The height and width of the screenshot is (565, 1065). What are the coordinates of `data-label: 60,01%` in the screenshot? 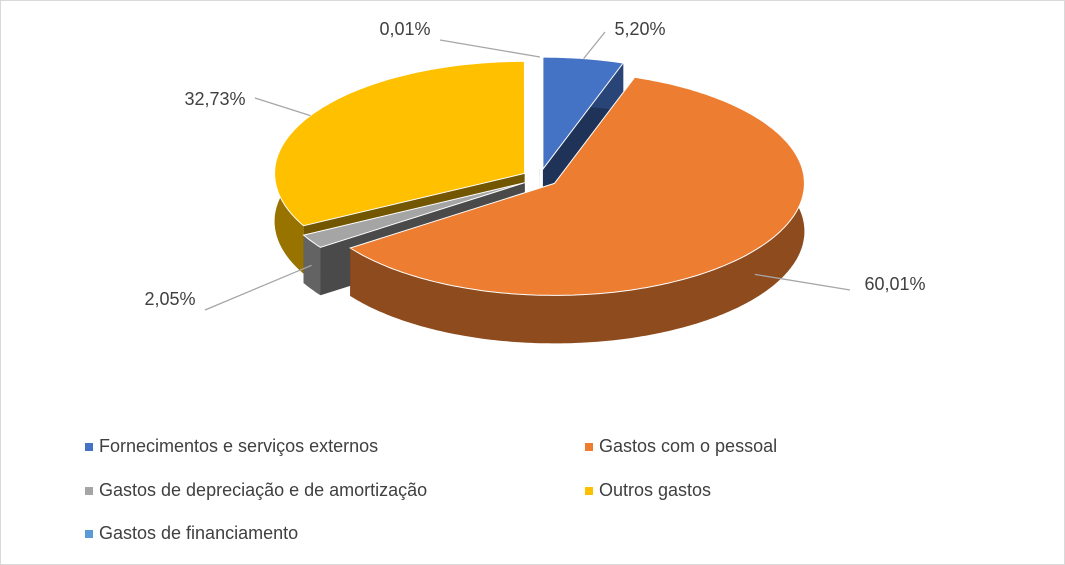 It's located at (894, 284).